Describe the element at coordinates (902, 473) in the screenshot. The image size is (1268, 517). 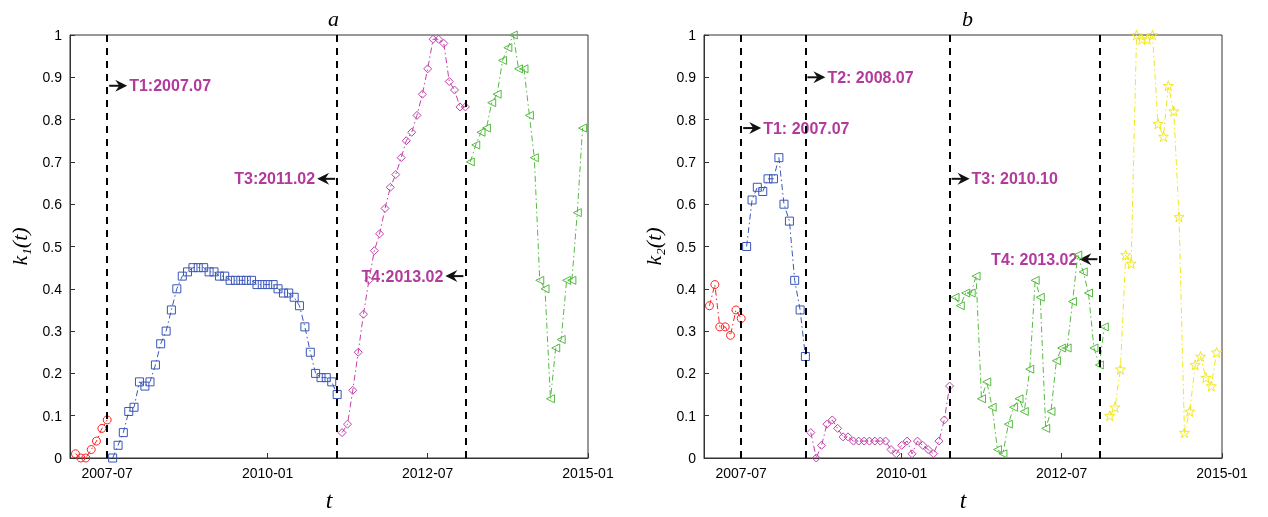
I see `x-tick-label: 2010-01` at that location.